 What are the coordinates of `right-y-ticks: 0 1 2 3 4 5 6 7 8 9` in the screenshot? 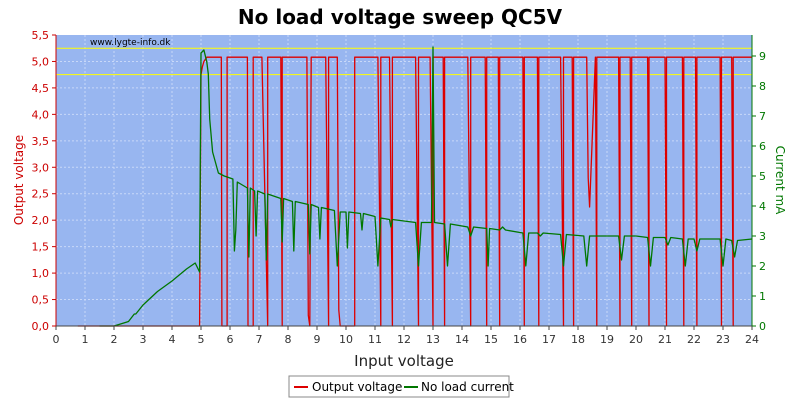 It's located at (759, 191).